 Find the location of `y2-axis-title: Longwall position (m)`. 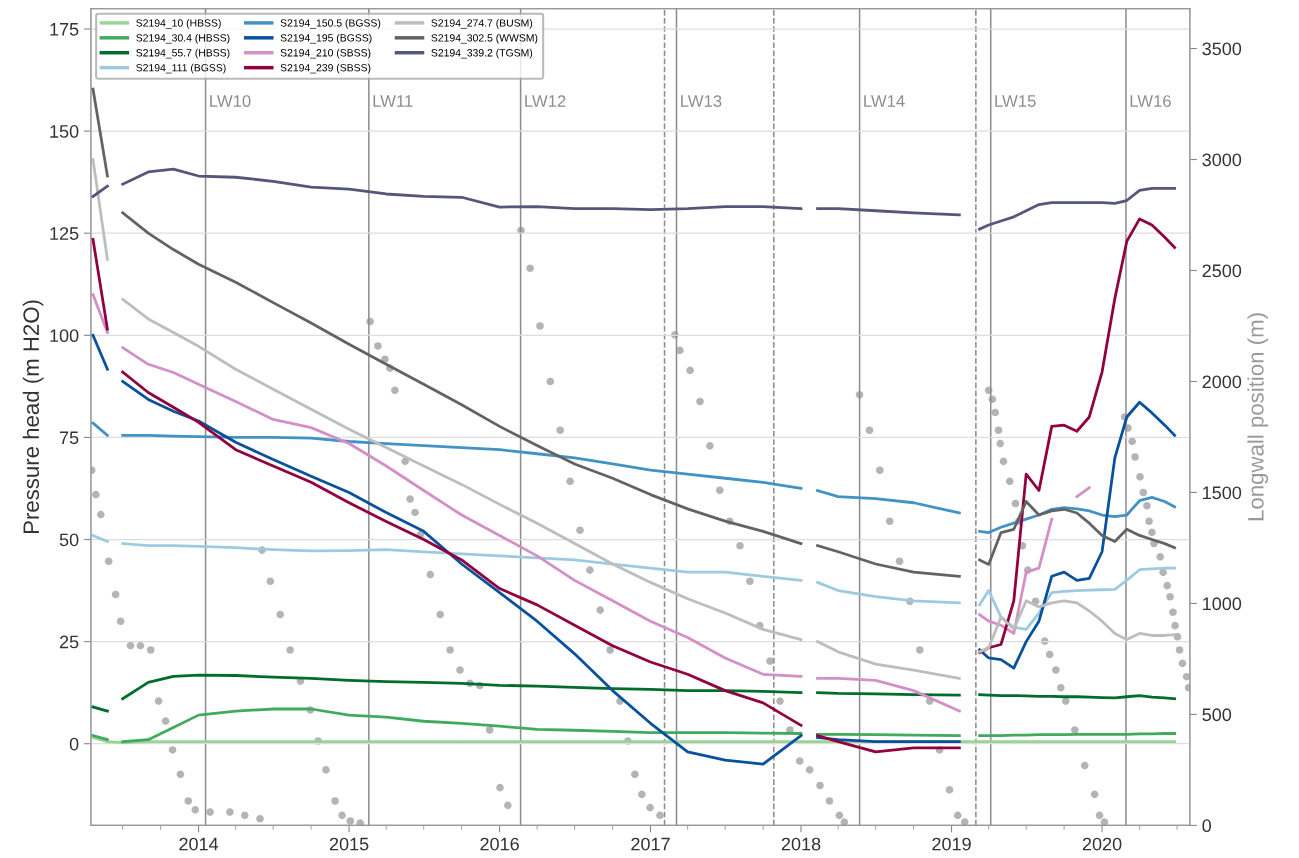

y2-axis-title: Longwall position (m) is located at coordinates (1258, 417).